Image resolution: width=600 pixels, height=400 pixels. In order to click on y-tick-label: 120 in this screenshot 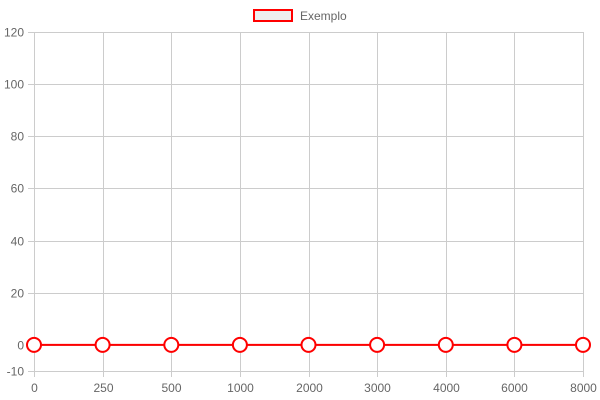, I will do `click(14, 33)`.